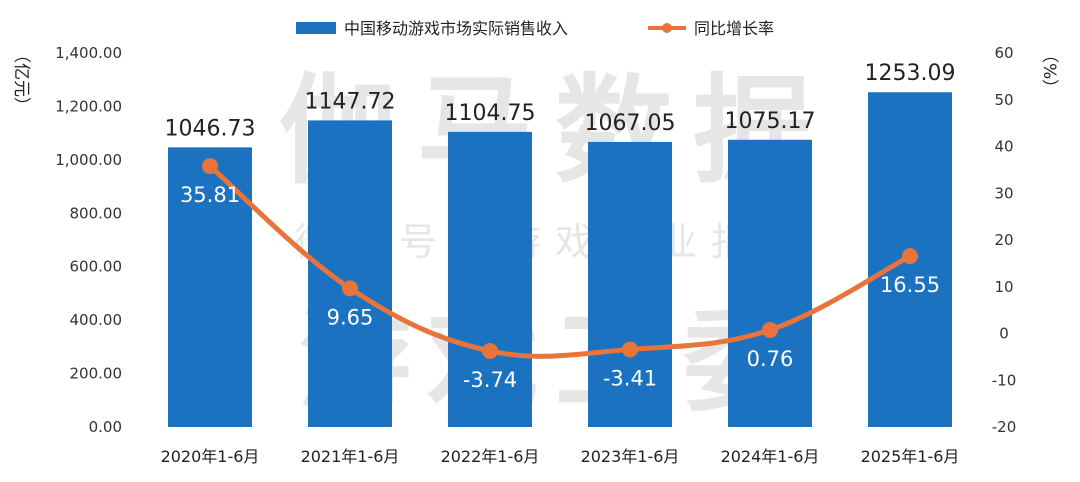 This screenshot has width=1080, height=482. I want to click on line-value-label: 9.65, so click(350, 317).